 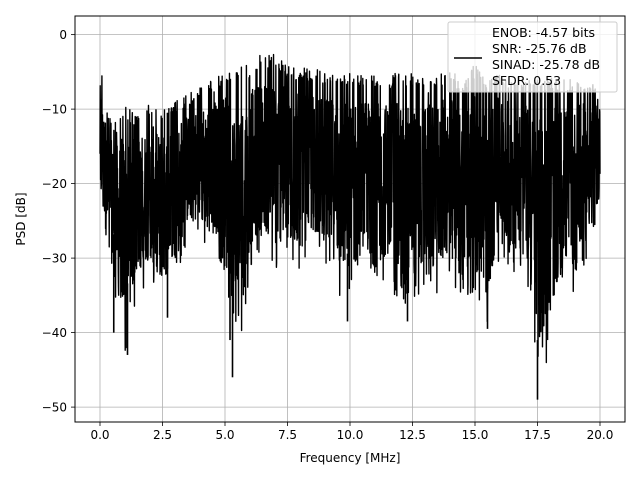 What do you see at coordinates (54, 259) in the screenshot?
I see `y-tick-label: −30` at bounding box center [54, 259].